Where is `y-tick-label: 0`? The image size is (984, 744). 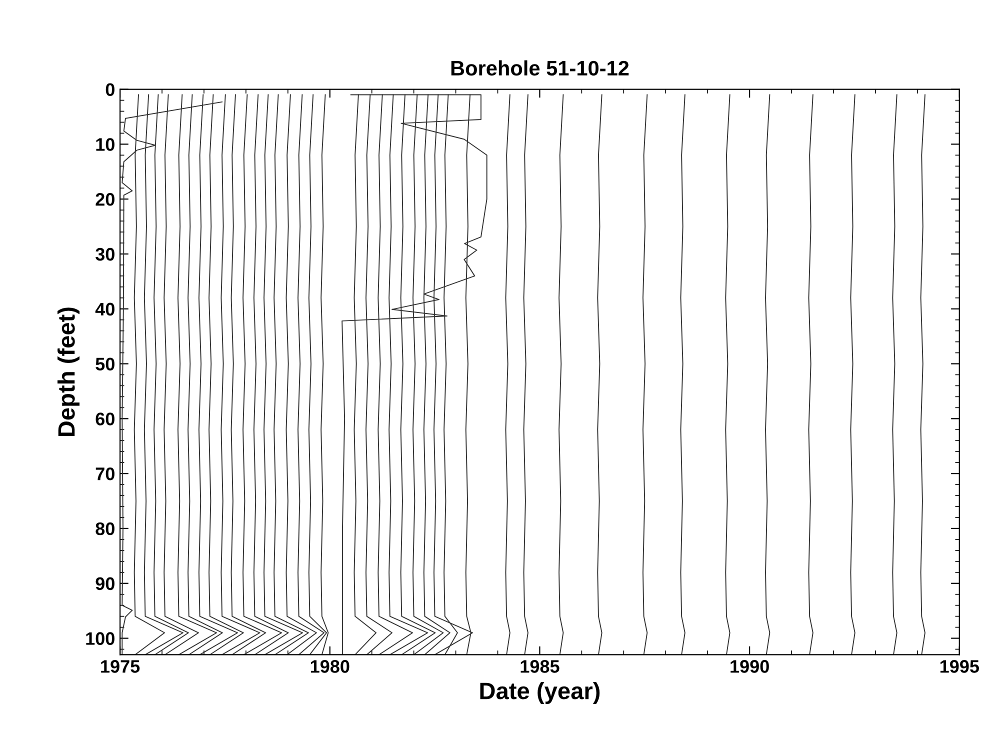
y-tick-label: 0 is located at coordinates (110, 89).